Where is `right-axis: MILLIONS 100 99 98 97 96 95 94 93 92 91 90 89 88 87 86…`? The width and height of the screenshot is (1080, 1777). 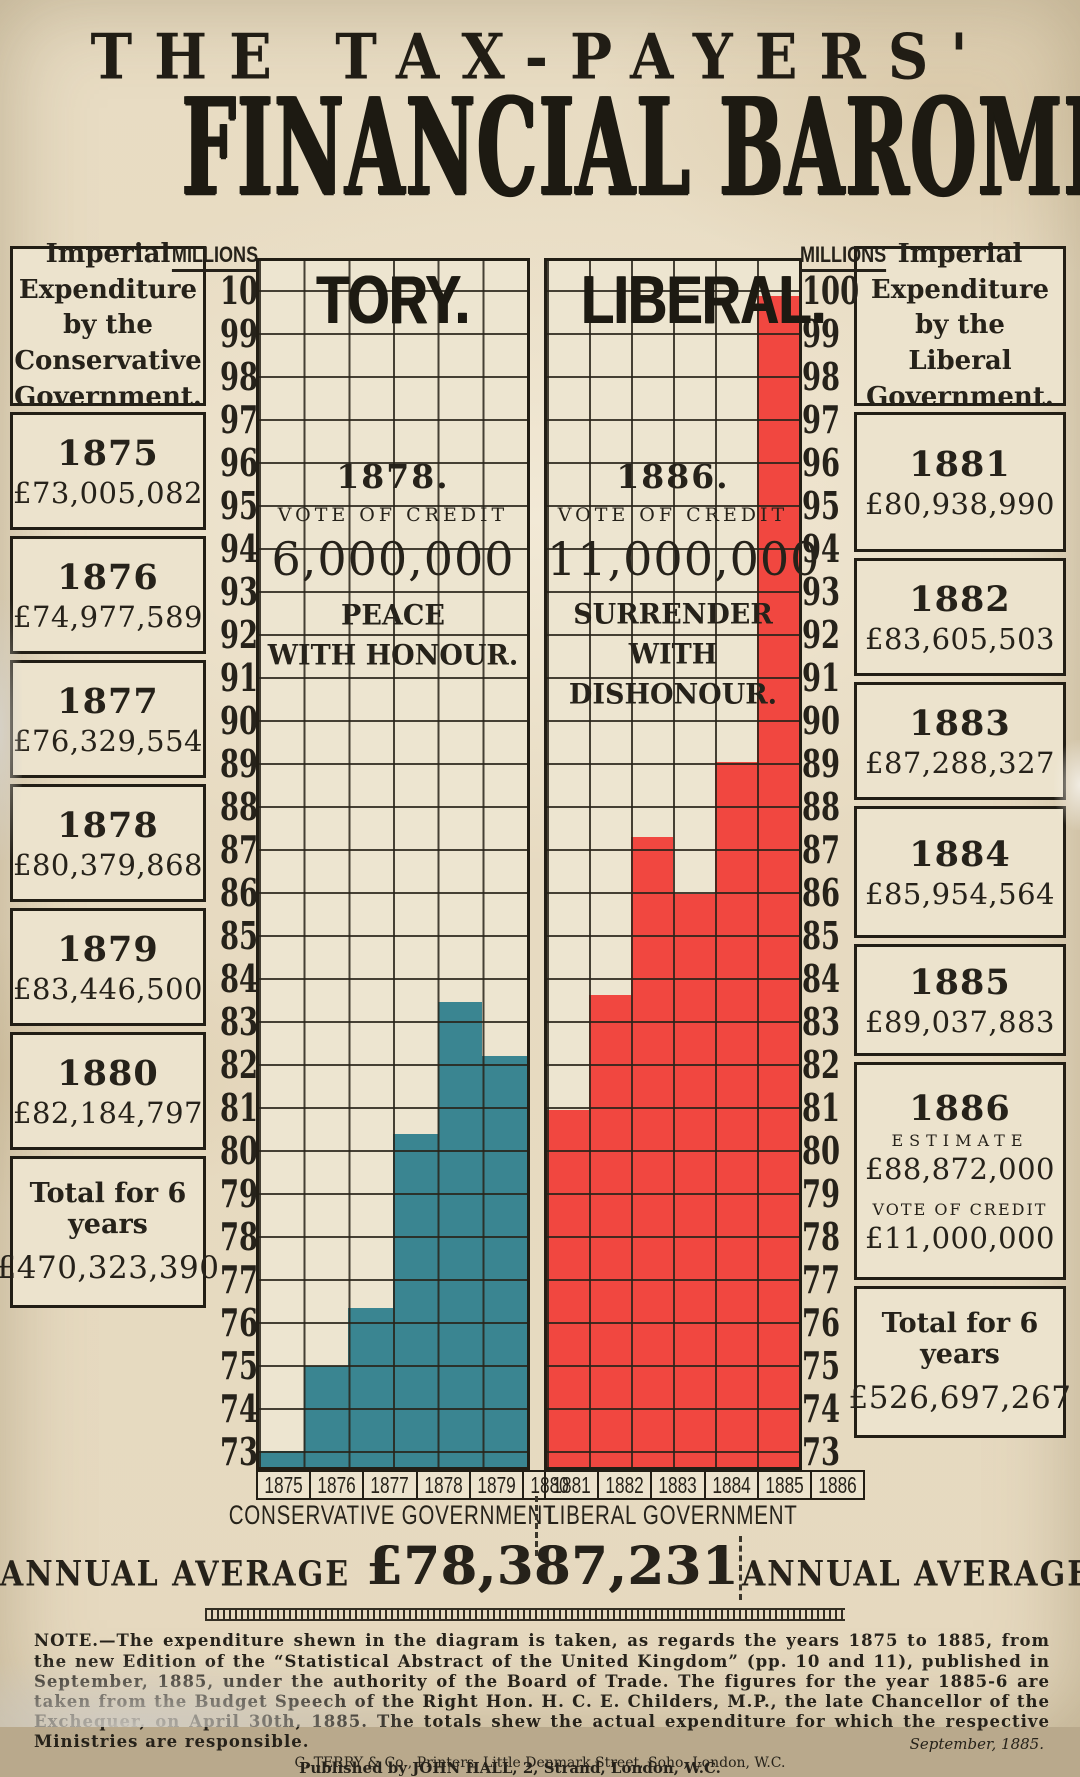 right-axis: MILLIONS 100 99 98 97 96 95 94 93 92 91 90 89 88 87 86… is located at coordinates (843, 854).